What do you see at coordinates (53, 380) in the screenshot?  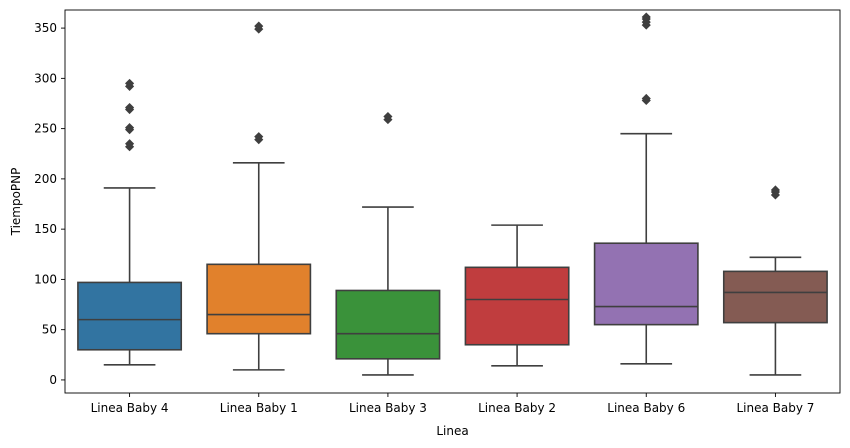 I see `y-tick-label: 0` at bounding box center [53, 380].